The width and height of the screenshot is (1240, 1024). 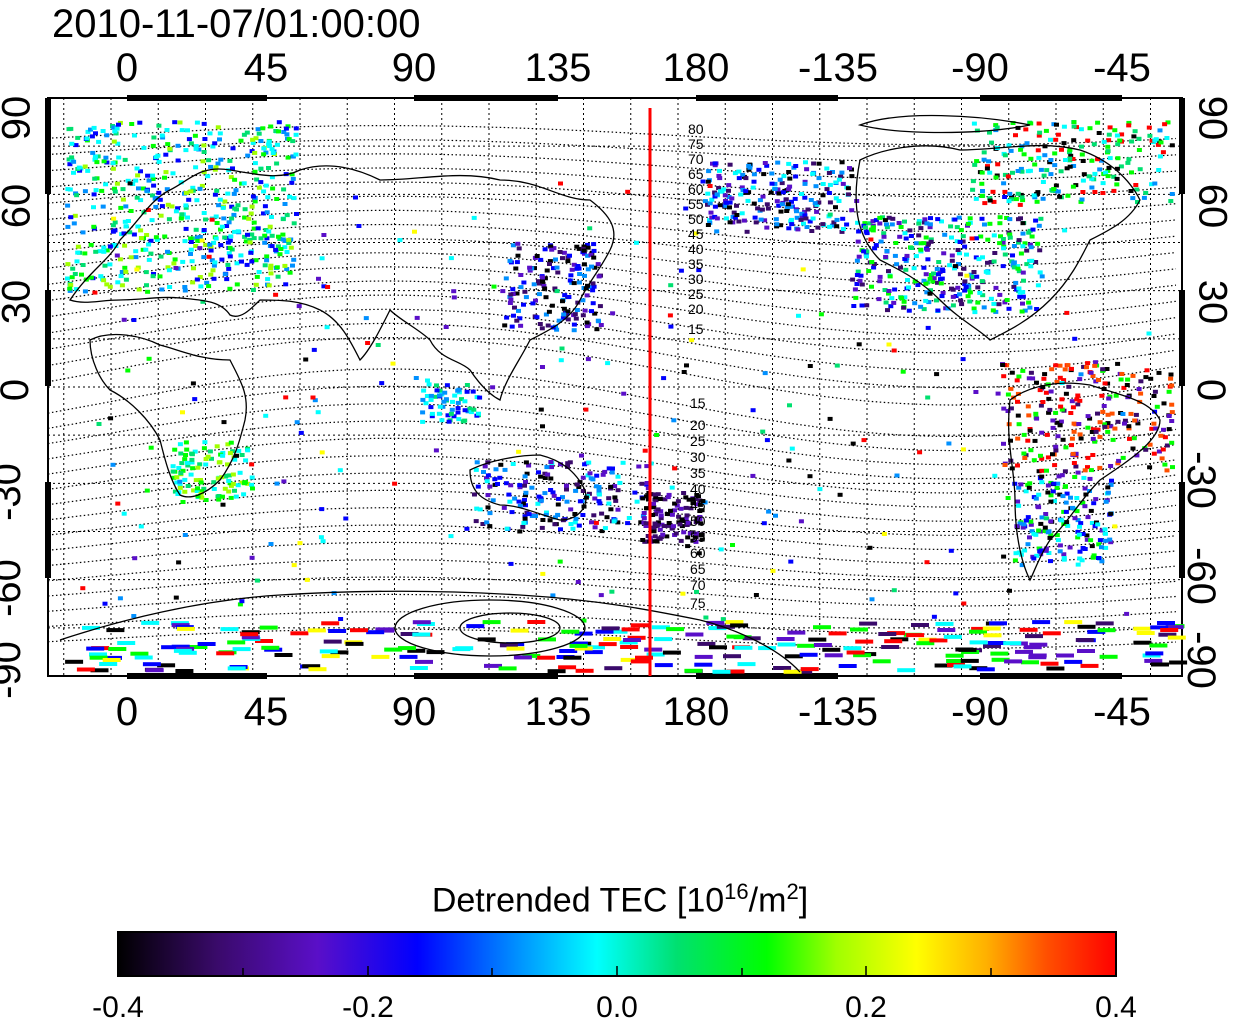 What do you see at coordinates (617, 971) in the screenshot?
I see `colorbar-ticks` at bounding box center [617, 971].